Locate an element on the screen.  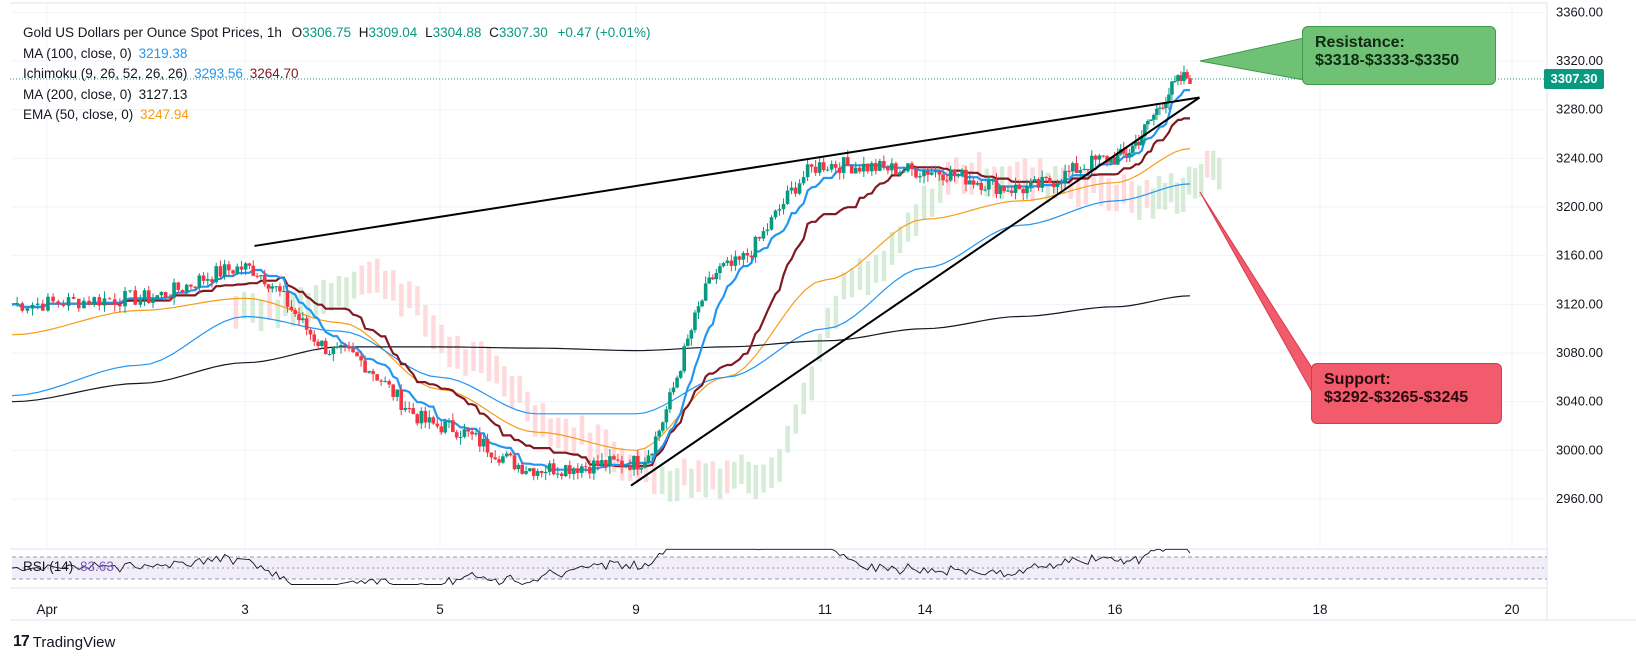
ichimoku-value-1: 3293.56 is located at coordinates (218, 73).